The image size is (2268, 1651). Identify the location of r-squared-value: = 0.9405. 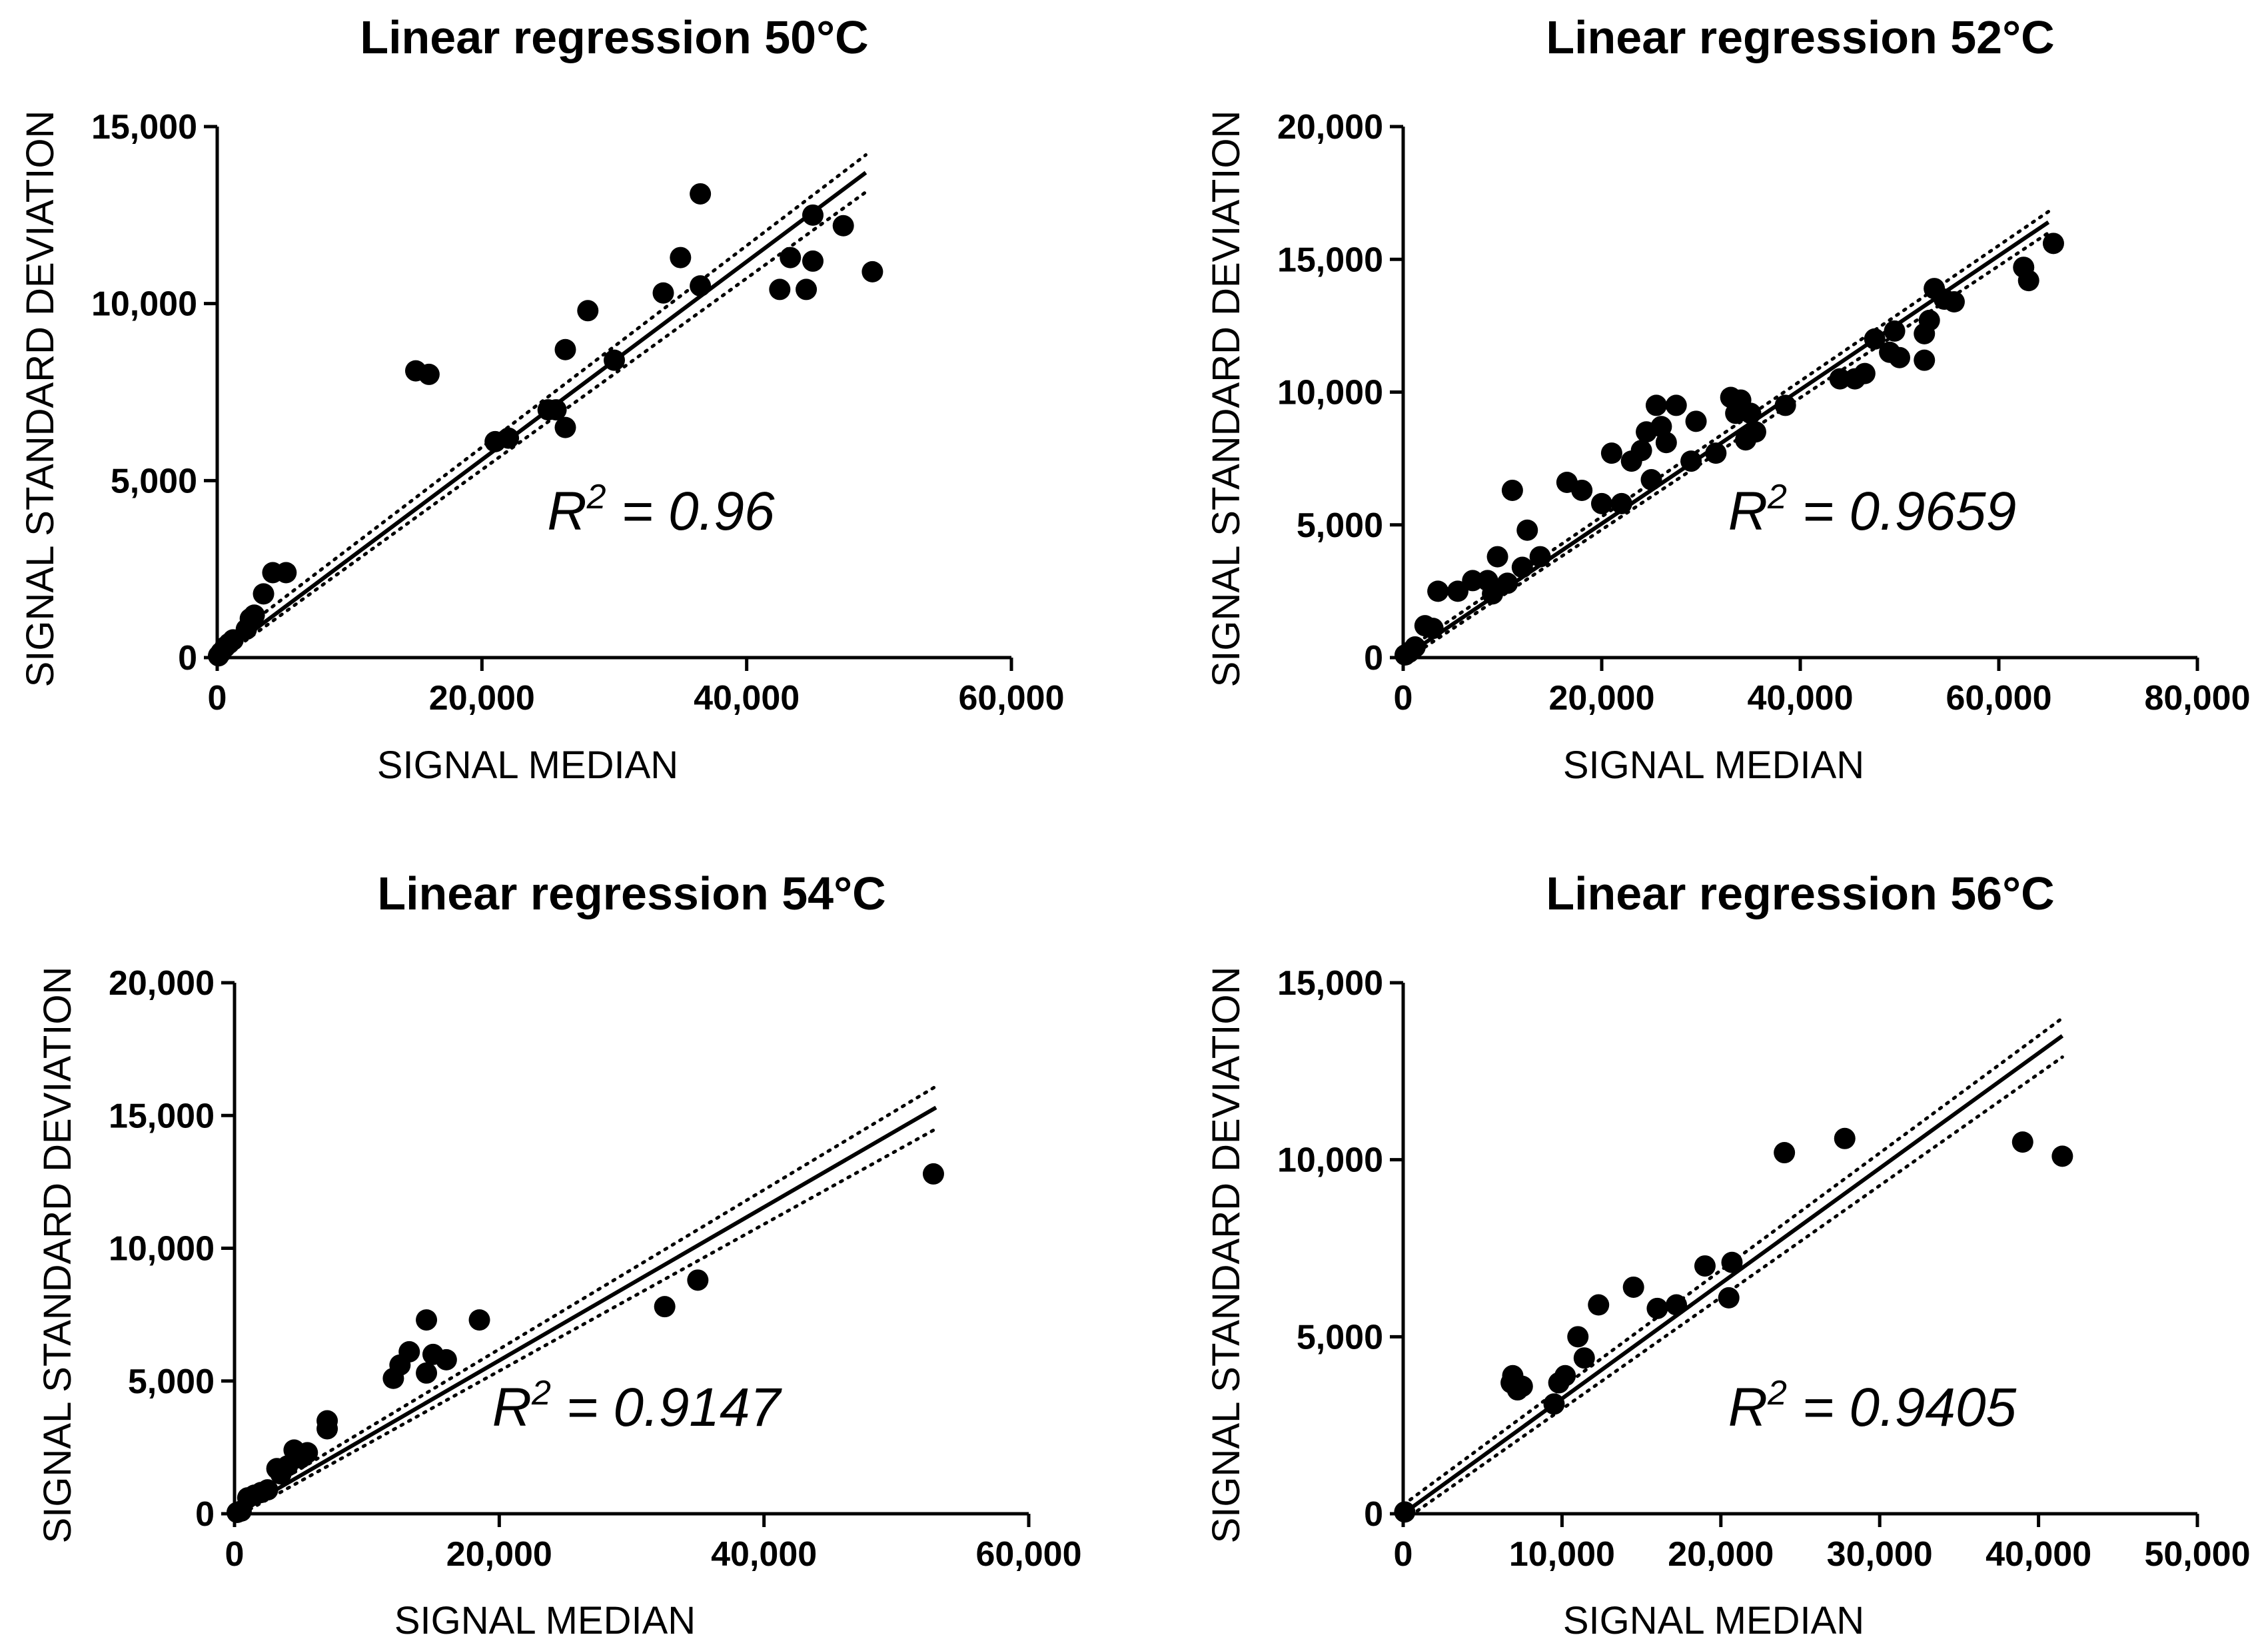
(1902, 1407).